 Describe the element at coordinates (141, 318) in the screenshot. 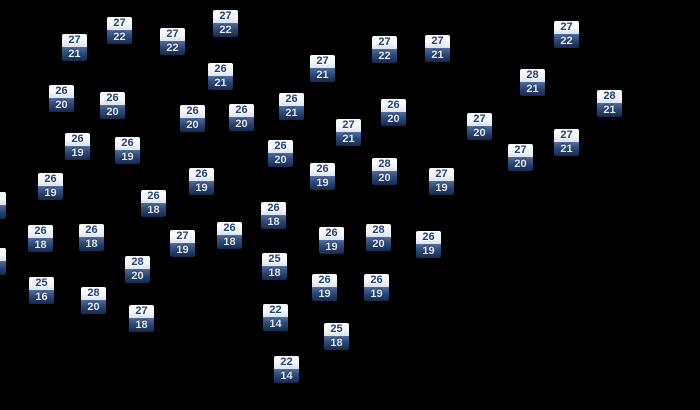

I see `temp-marker: 27 18` at that location.